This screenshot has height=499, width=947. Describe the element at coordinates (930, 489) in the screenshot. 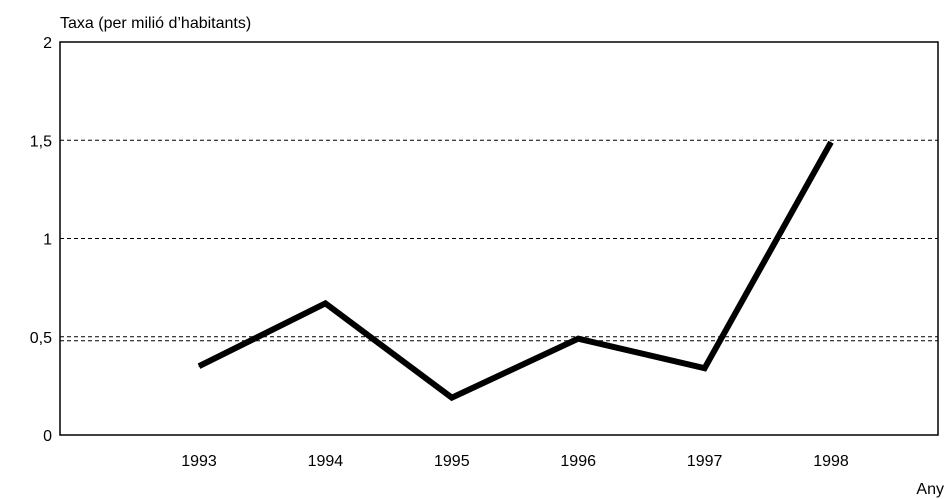

I see `x-axis-title: Any` at that location.